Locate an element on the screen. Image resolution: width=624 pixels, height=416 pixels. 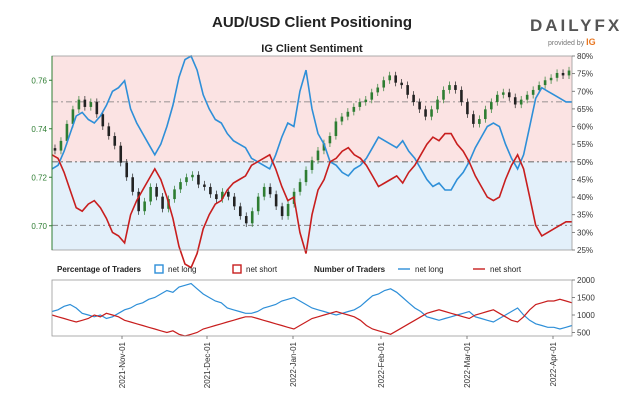
net-long-count-line is located at coordinates (312, 306).